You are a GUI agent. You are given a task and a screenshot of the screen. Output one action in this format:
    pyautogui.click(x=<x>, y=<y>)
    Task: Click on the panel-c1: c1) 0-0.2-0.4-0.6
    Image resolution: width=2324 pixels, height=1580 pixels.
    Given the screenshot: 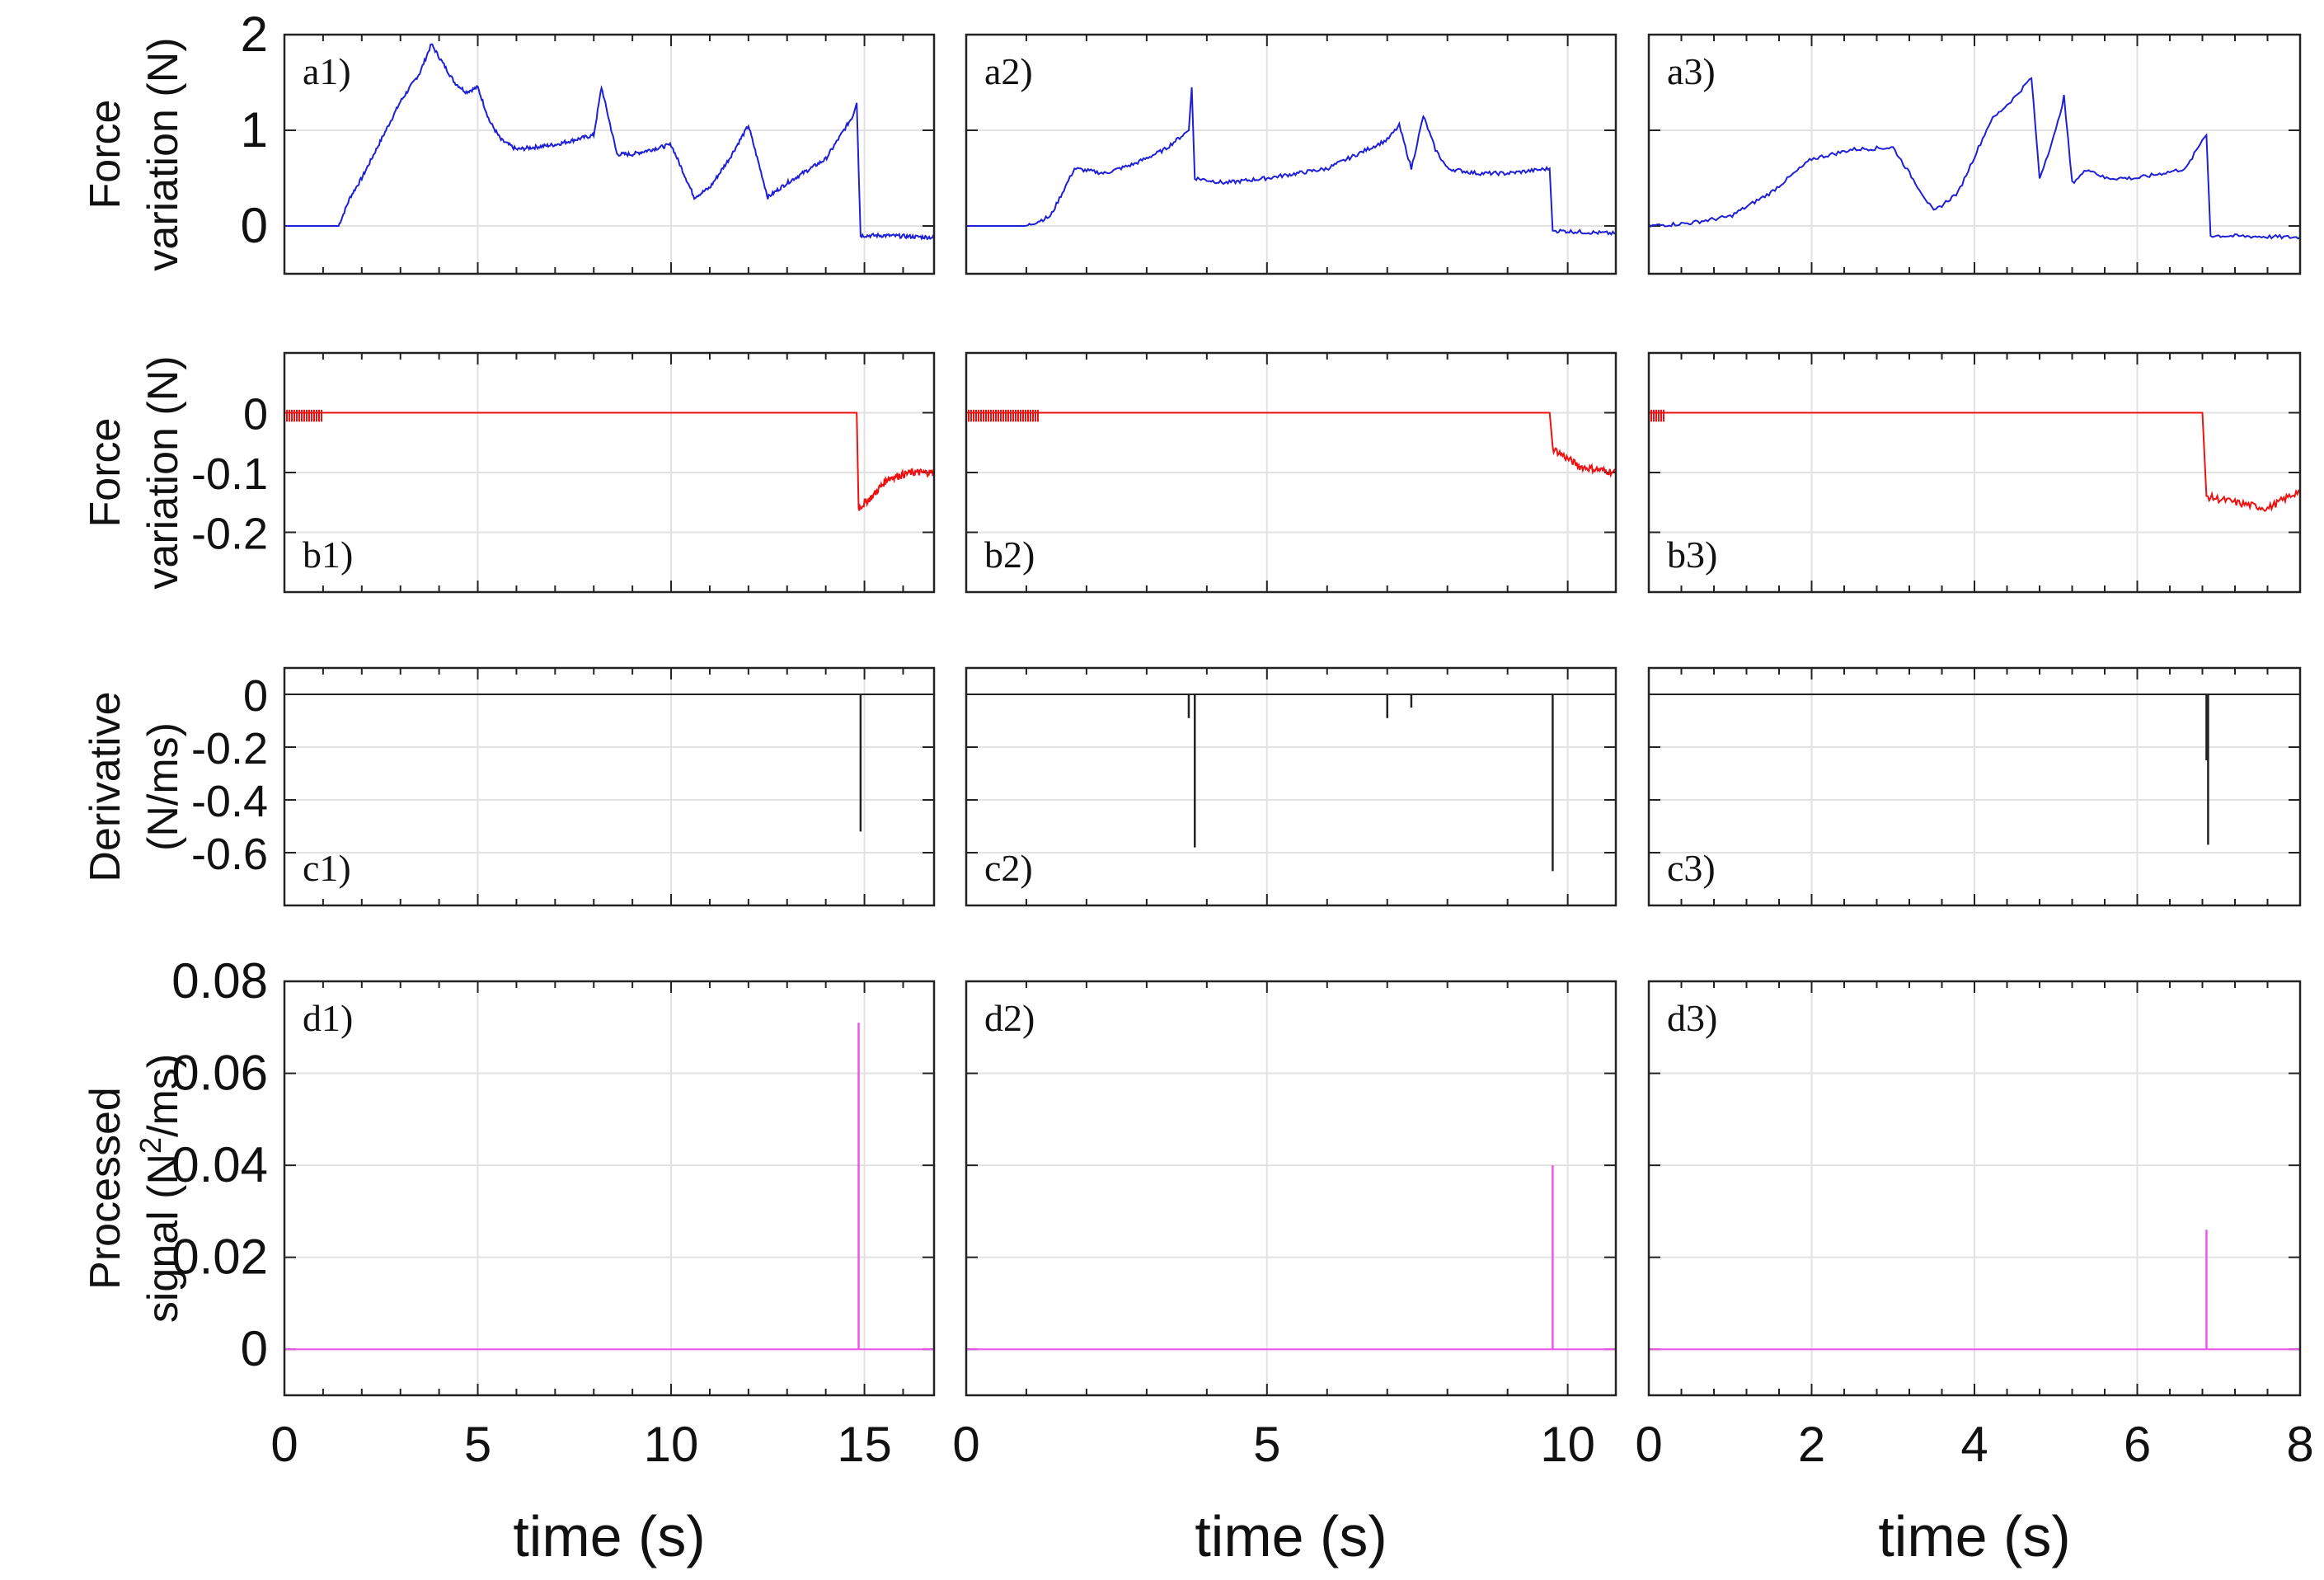 What is the action you would take?
    pyautogui.click(x=563, y=786)
    